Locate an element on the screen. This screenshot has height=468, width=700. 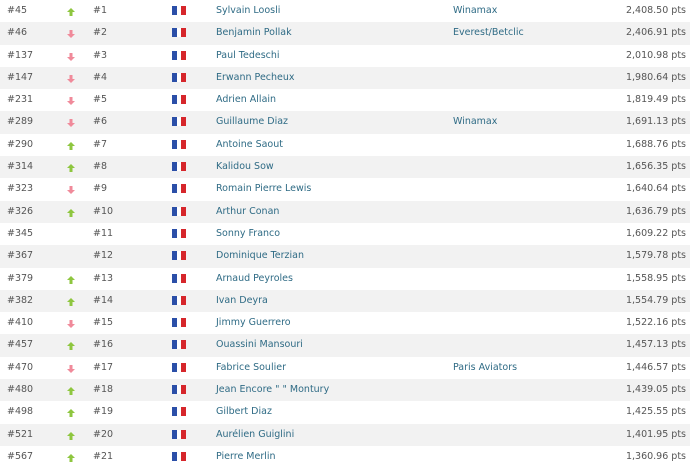
player-name-link: Pierre Merlin is located at coordinates (246, 456).